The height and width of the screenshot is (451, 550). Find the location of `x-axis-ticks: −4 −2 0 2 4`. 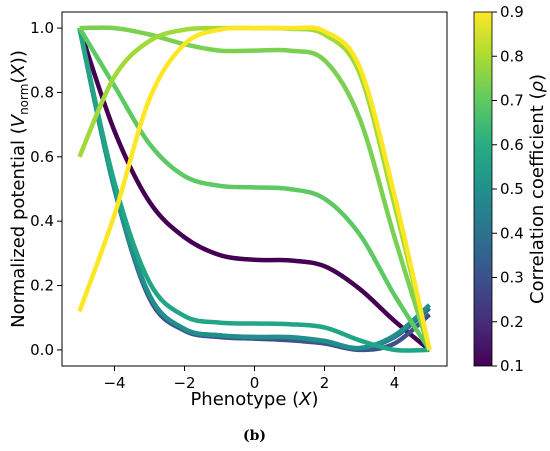

x-axis-ticks: −4 −2 0 2 4 is located at coordinates (251, 379).